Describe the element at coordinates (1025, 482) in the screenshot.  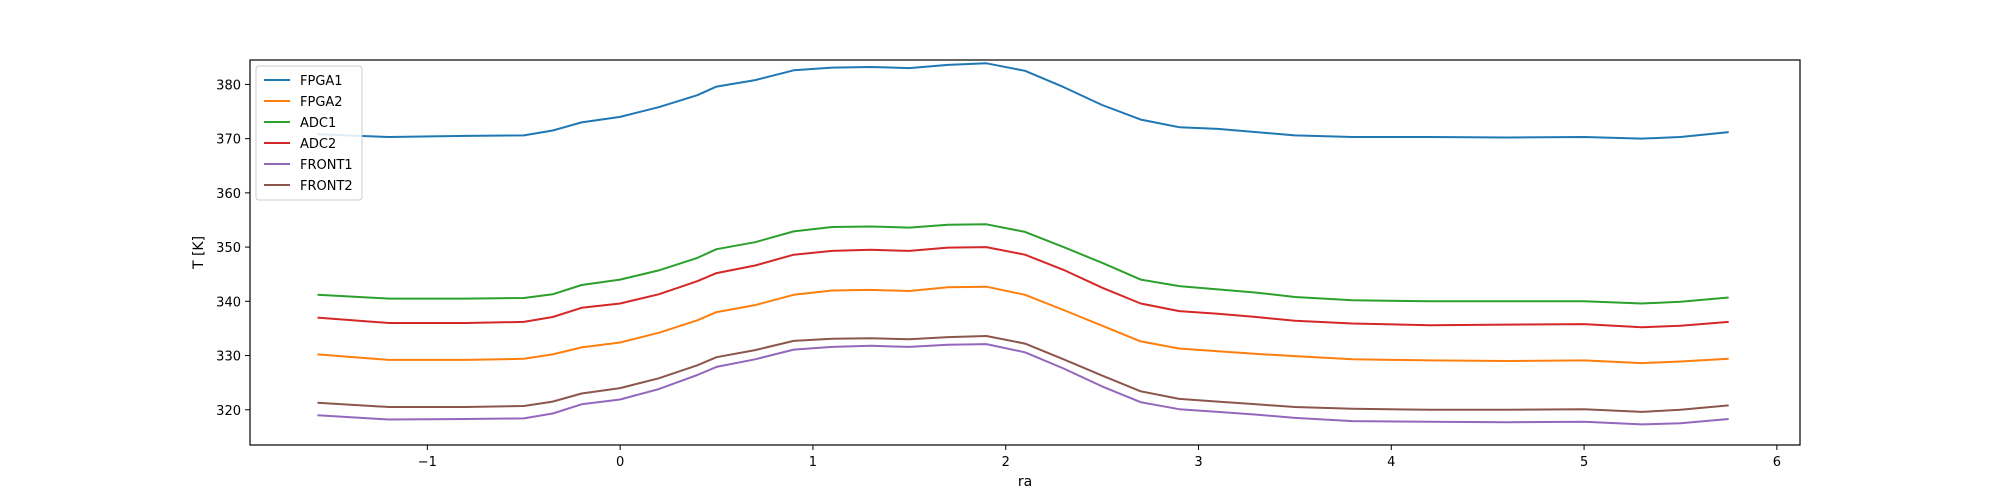
I see `x-axis-label: ra` at that location.